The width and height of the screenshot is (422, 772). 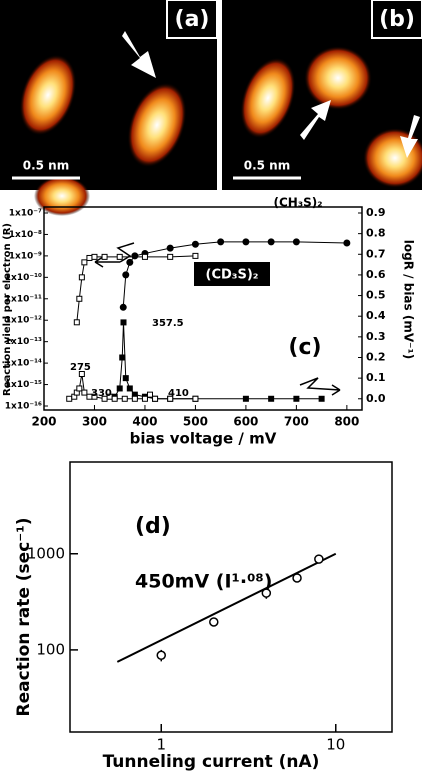 What do you see at coordinates (376, 295) in the screenshot?
I see `y2-tick-label: 0.5` at bounding box center [376, 295].